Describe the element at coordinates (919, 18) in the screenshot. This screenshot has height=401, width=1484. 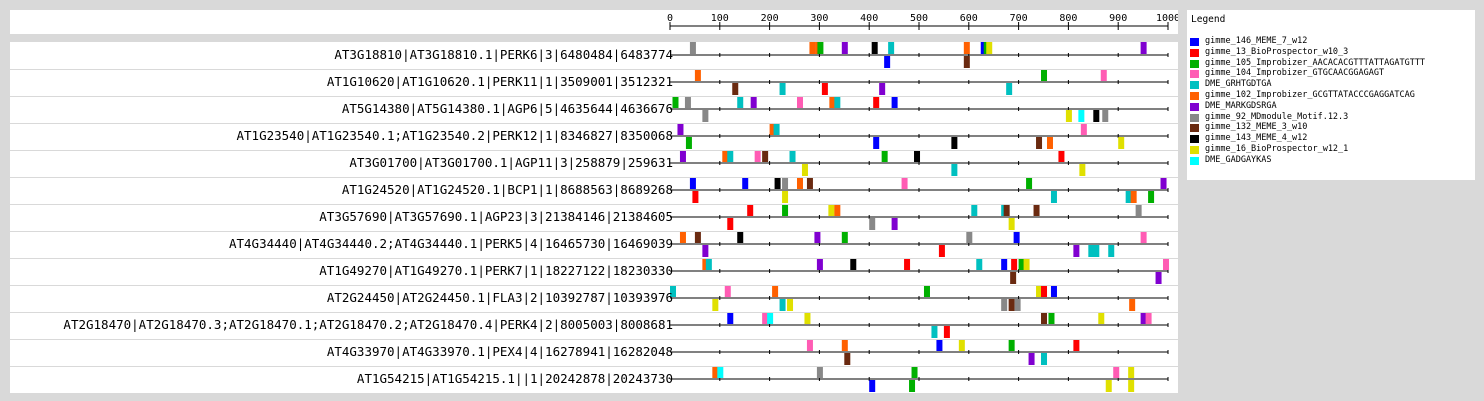
I see `axis-tick-label: 500` at that location.